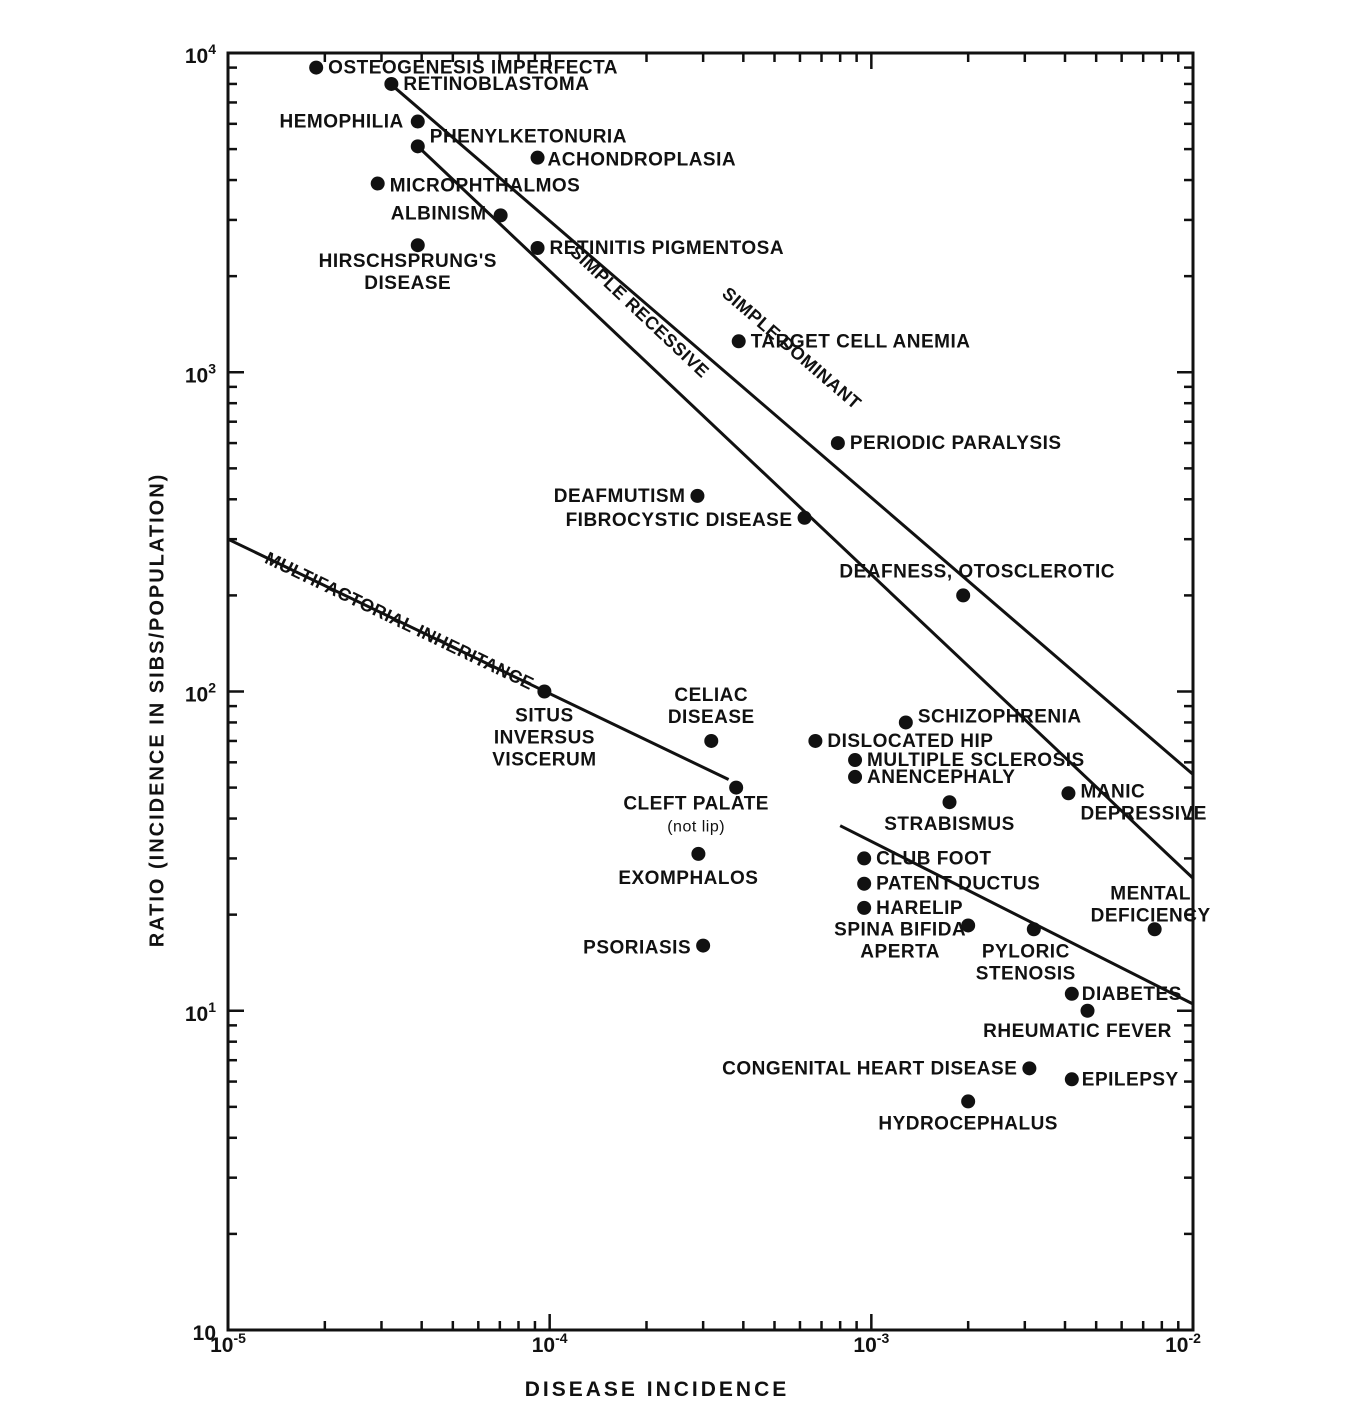  Describe the element at coordinates (528, 136) in the screenshot. I see `point-label: PHENYLKETONURIA` at that location.